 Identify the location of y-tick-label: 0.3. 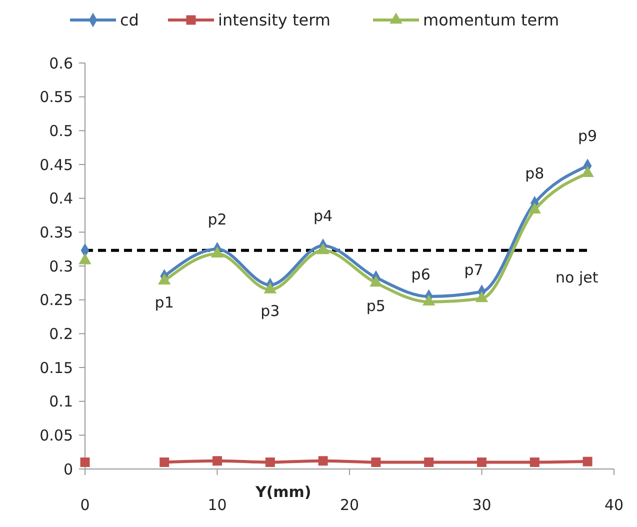
(61, 266).